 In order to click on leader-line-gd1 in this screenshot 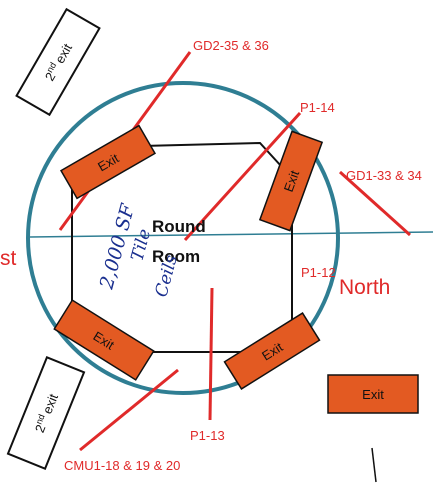, I will do `click(375, 203)`.